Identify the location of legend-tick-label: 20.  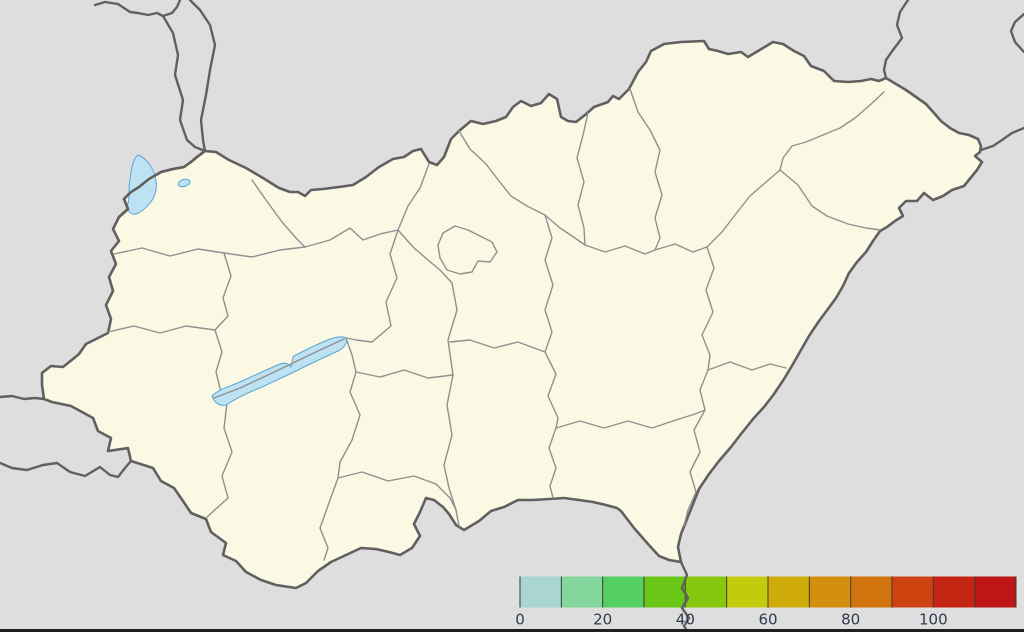
(602, 620).